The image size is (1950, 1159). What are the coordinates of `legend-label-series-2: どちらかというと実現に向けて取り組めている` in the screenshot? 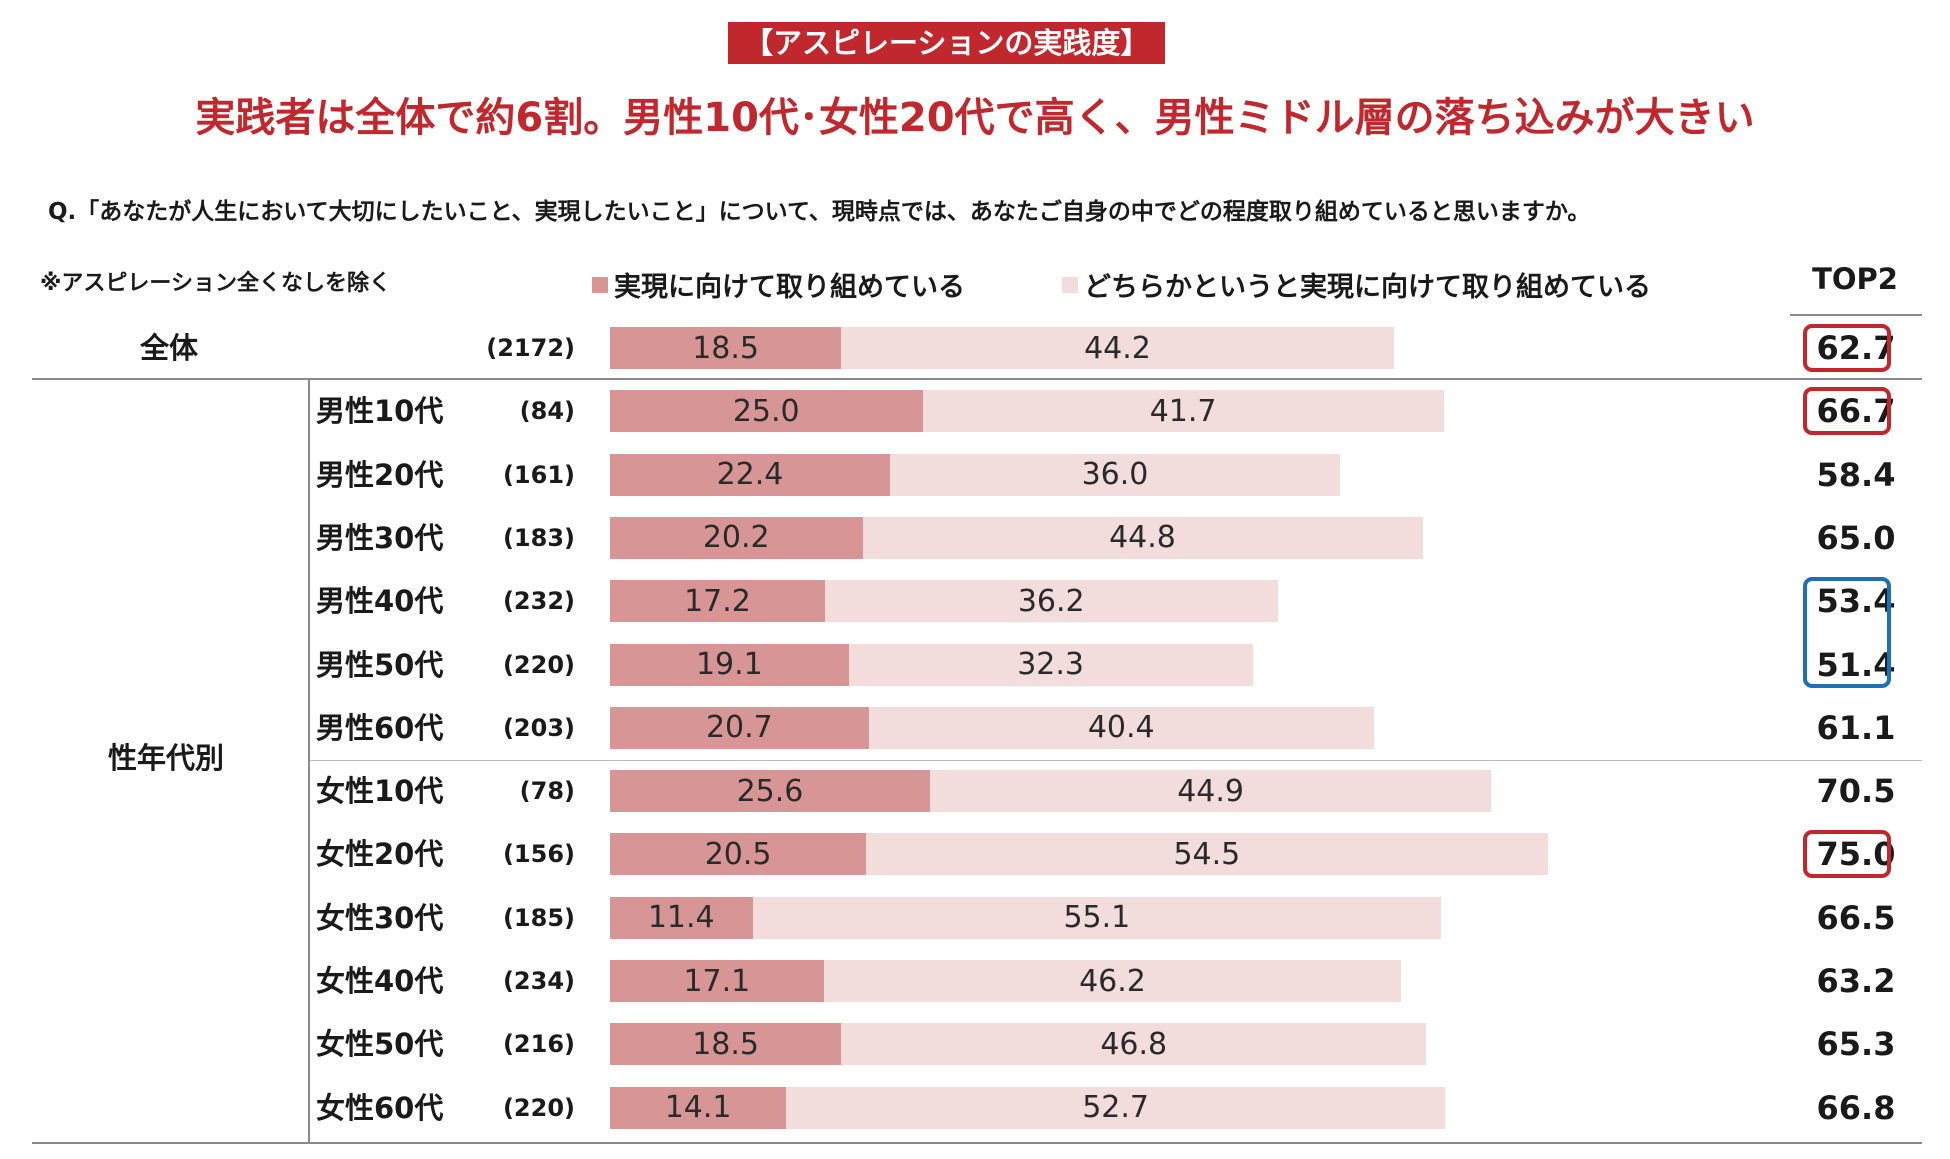 It's located at (1367, 287).